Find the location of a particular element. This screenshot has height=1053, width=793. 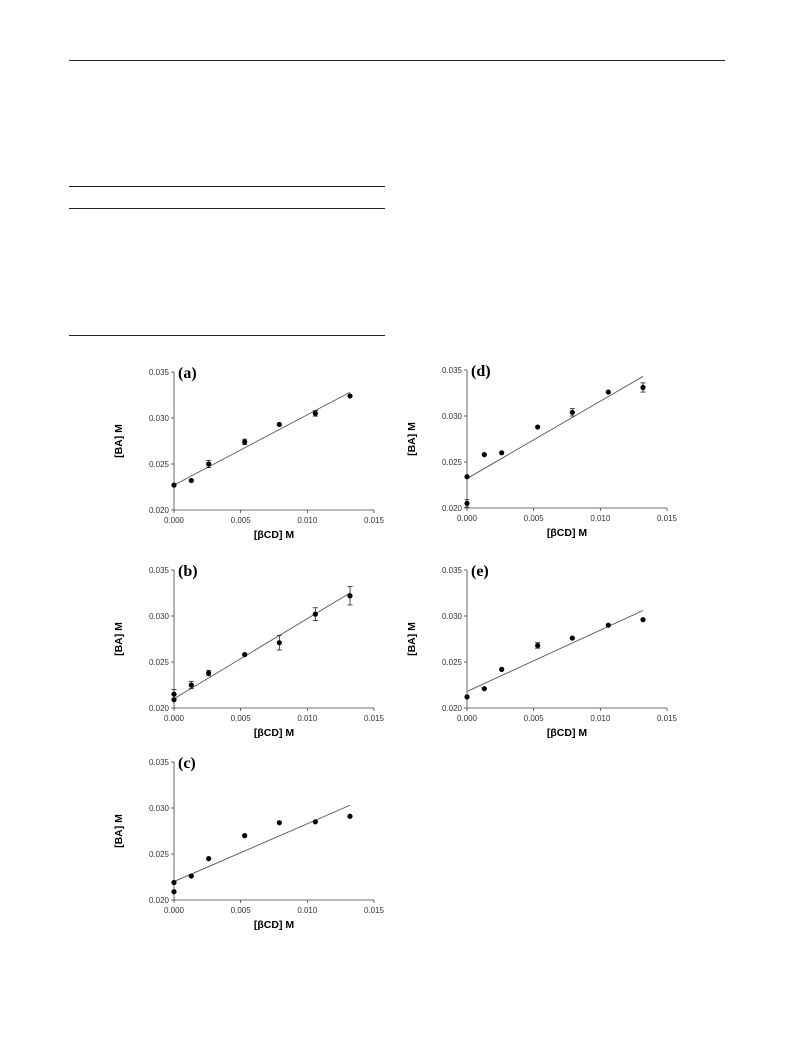

panel-label: (d) is located at coordinates (481, 371).